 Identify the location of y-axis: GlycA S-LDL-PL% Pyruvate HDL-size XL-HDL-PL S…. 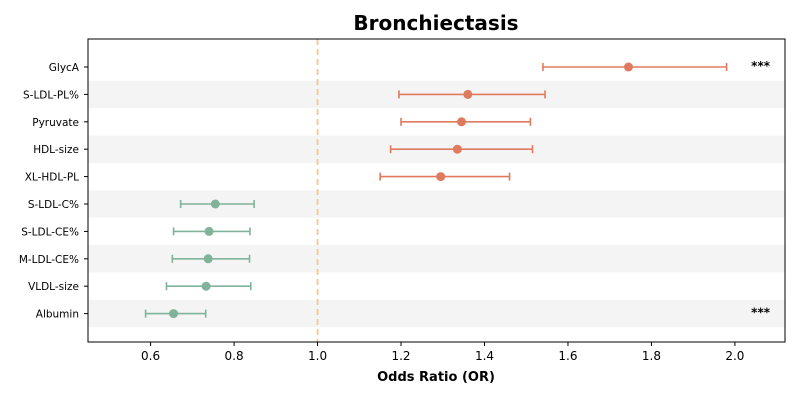
(53, 191).